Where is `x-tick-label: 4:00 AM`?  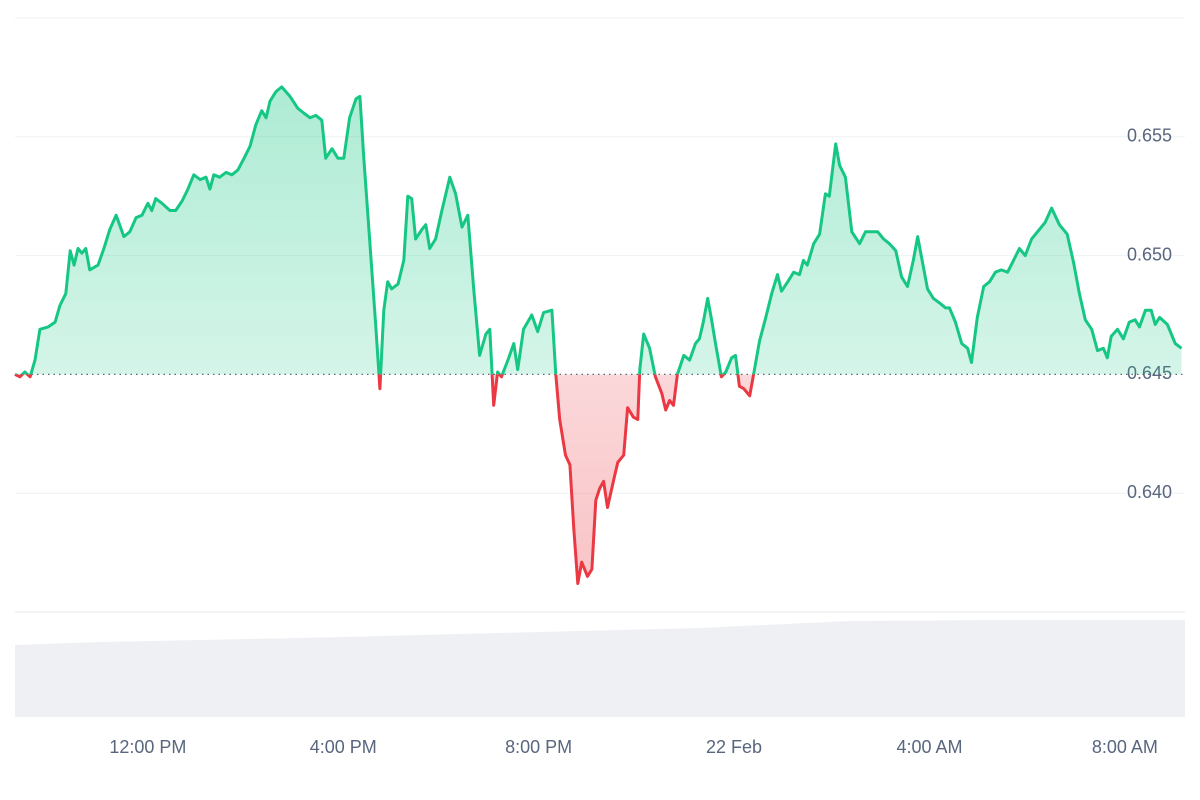 x-tick-label: 4:00 AM is located at coordinates (929, 747).